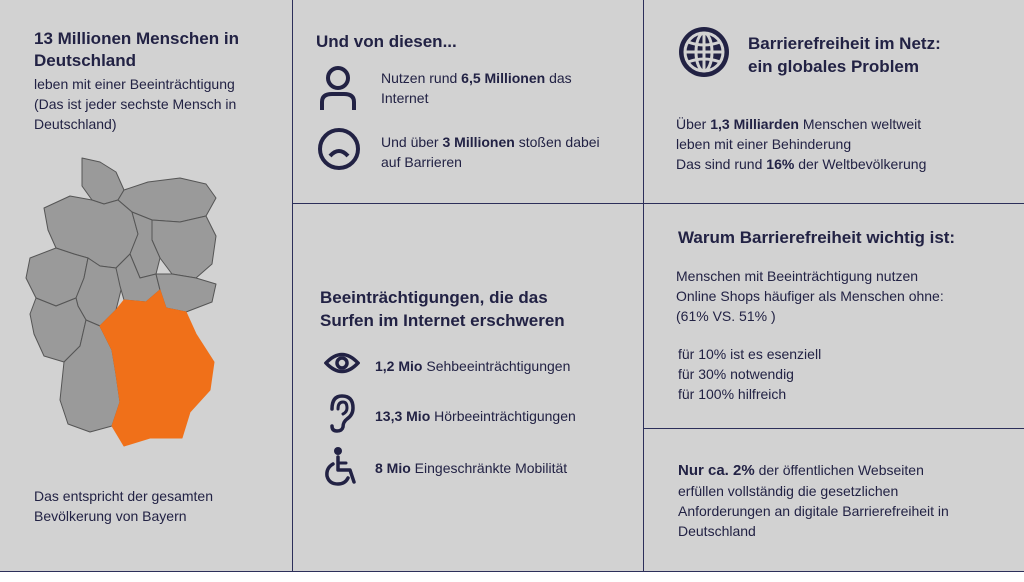  Describe the element at coordinates (338, 89) in the screenshot. I see `person-icon` at that location.